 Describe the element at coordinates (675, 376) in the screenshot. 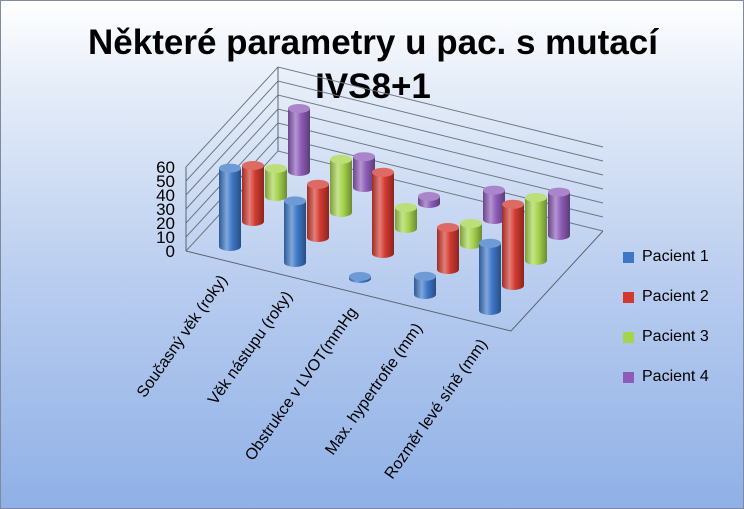

I see `legend-label: Pacient 4` at that location.